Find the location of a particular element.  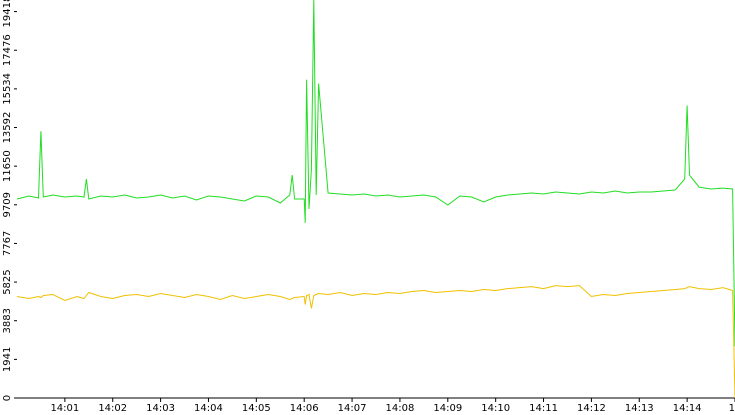

x-tick-label: 14:13 is located at coordinates (639, 408).